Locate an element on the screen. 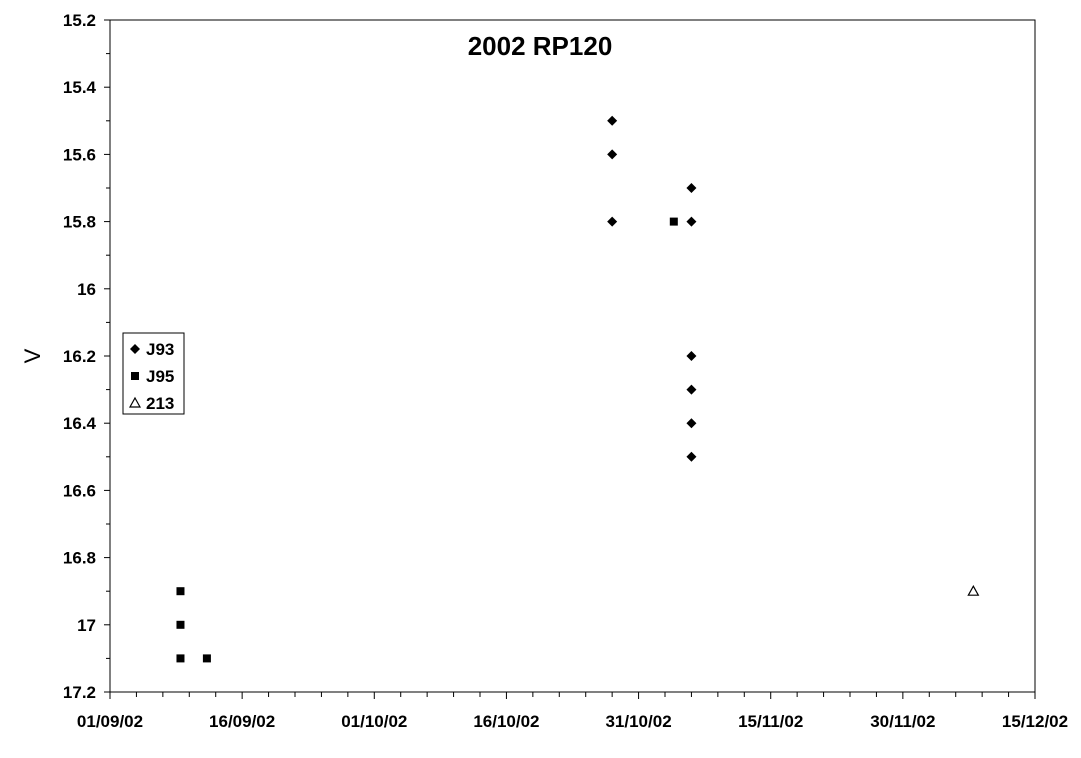 The height and width of the screenshot is (758, 1081). legend-marker-j93 is located at coordinates (135, 349).